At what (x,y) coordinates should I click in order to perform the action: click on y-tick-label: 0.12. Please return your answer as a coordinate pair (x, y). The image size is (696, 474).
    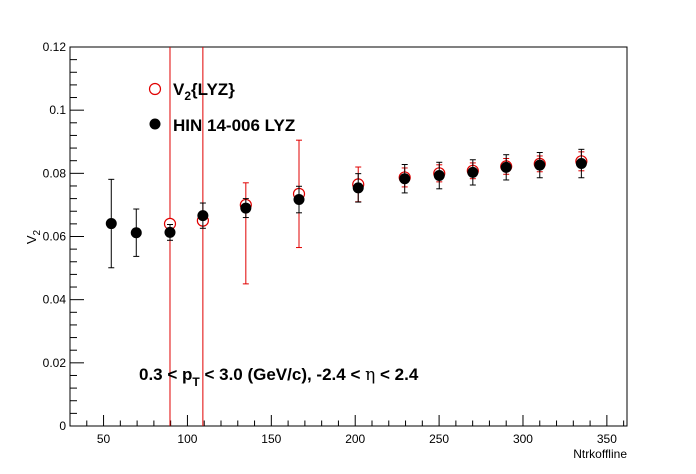
    Looking at the image, I should click on (55, 47).